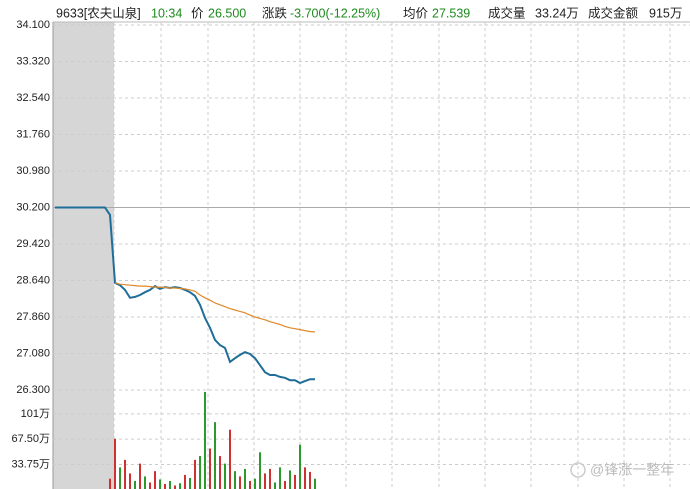 The image size is (690, 489). What do you see at coordinates (98, 12) in the screenshot?
I see `stock-code: 9633[农夫山泉]` at bounding box center [98, 12].